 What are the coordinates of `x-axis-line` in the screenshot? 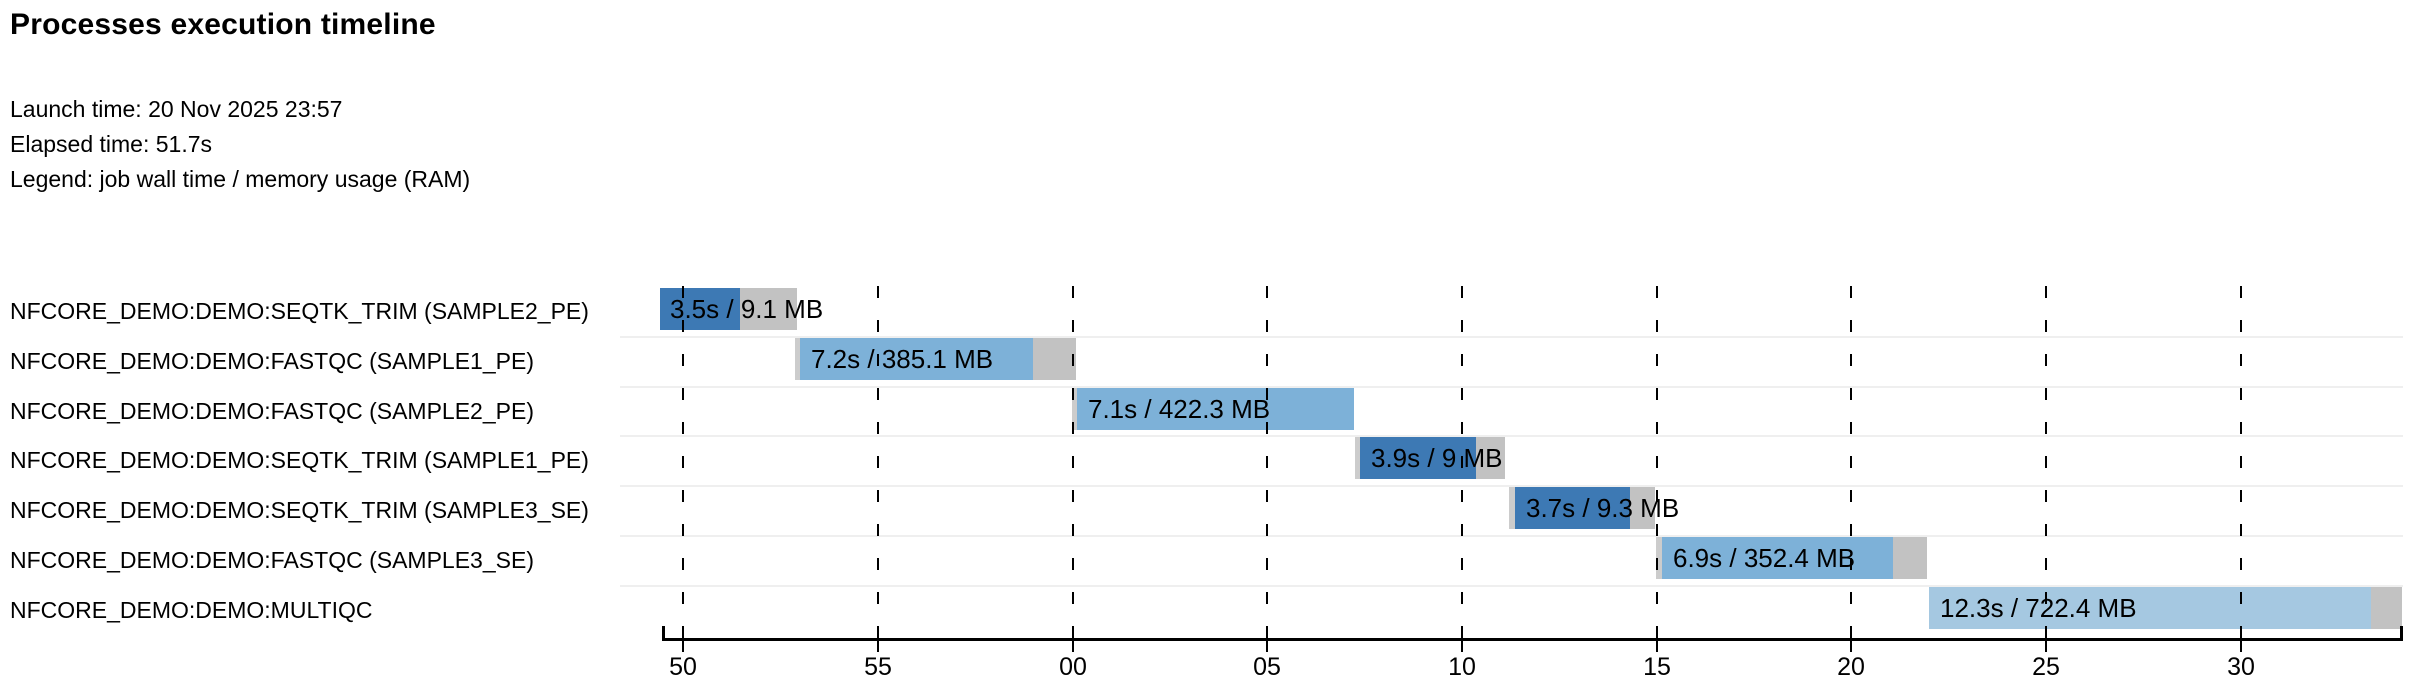 It's located at (1532, 639).